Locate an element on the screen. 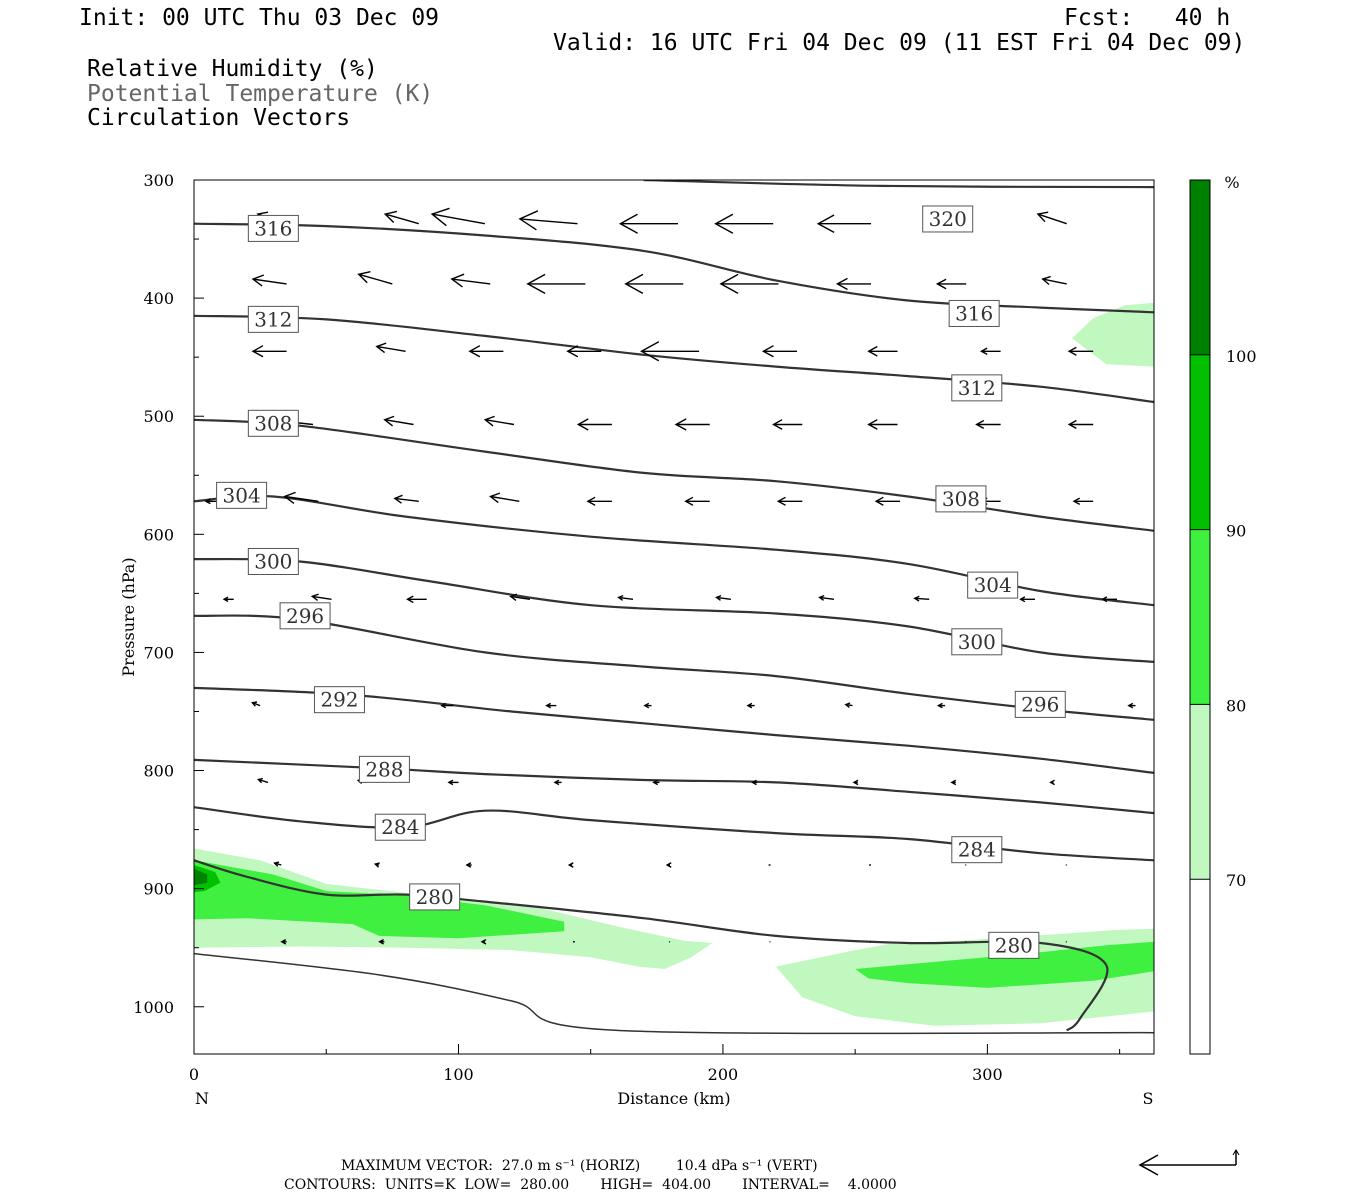 The image size is (1350, 1200). colorbar-level-label: 90 is located at coordinates (1236, 531).